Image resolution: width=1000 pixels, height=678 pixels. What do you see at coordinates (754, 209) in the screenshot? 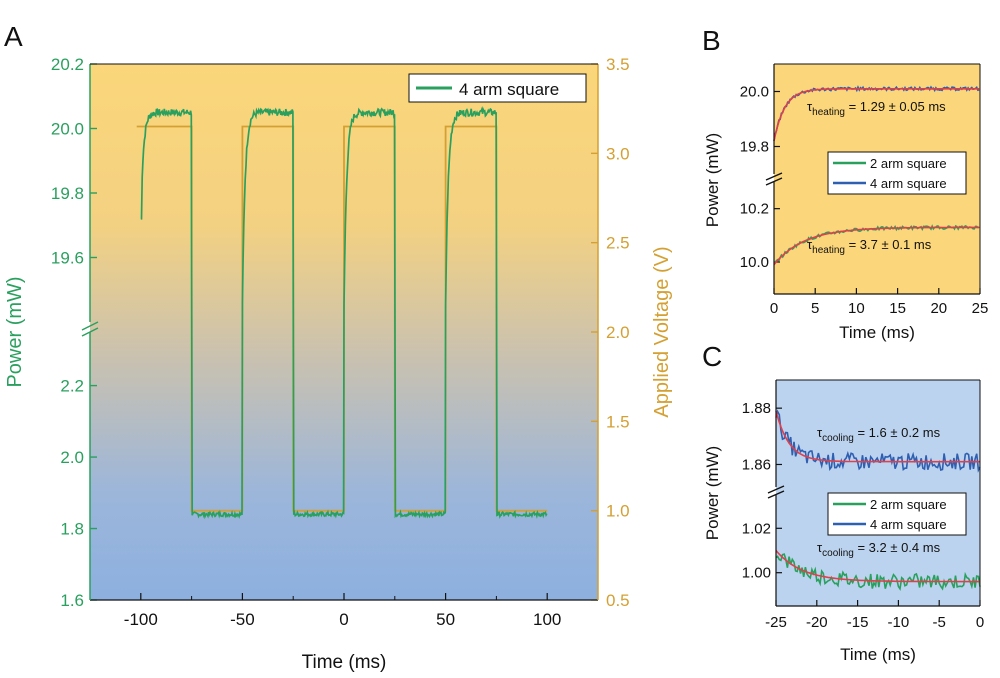
I see `panel-b-y-tick-label: 10.2` at bounding box center [754, 209].